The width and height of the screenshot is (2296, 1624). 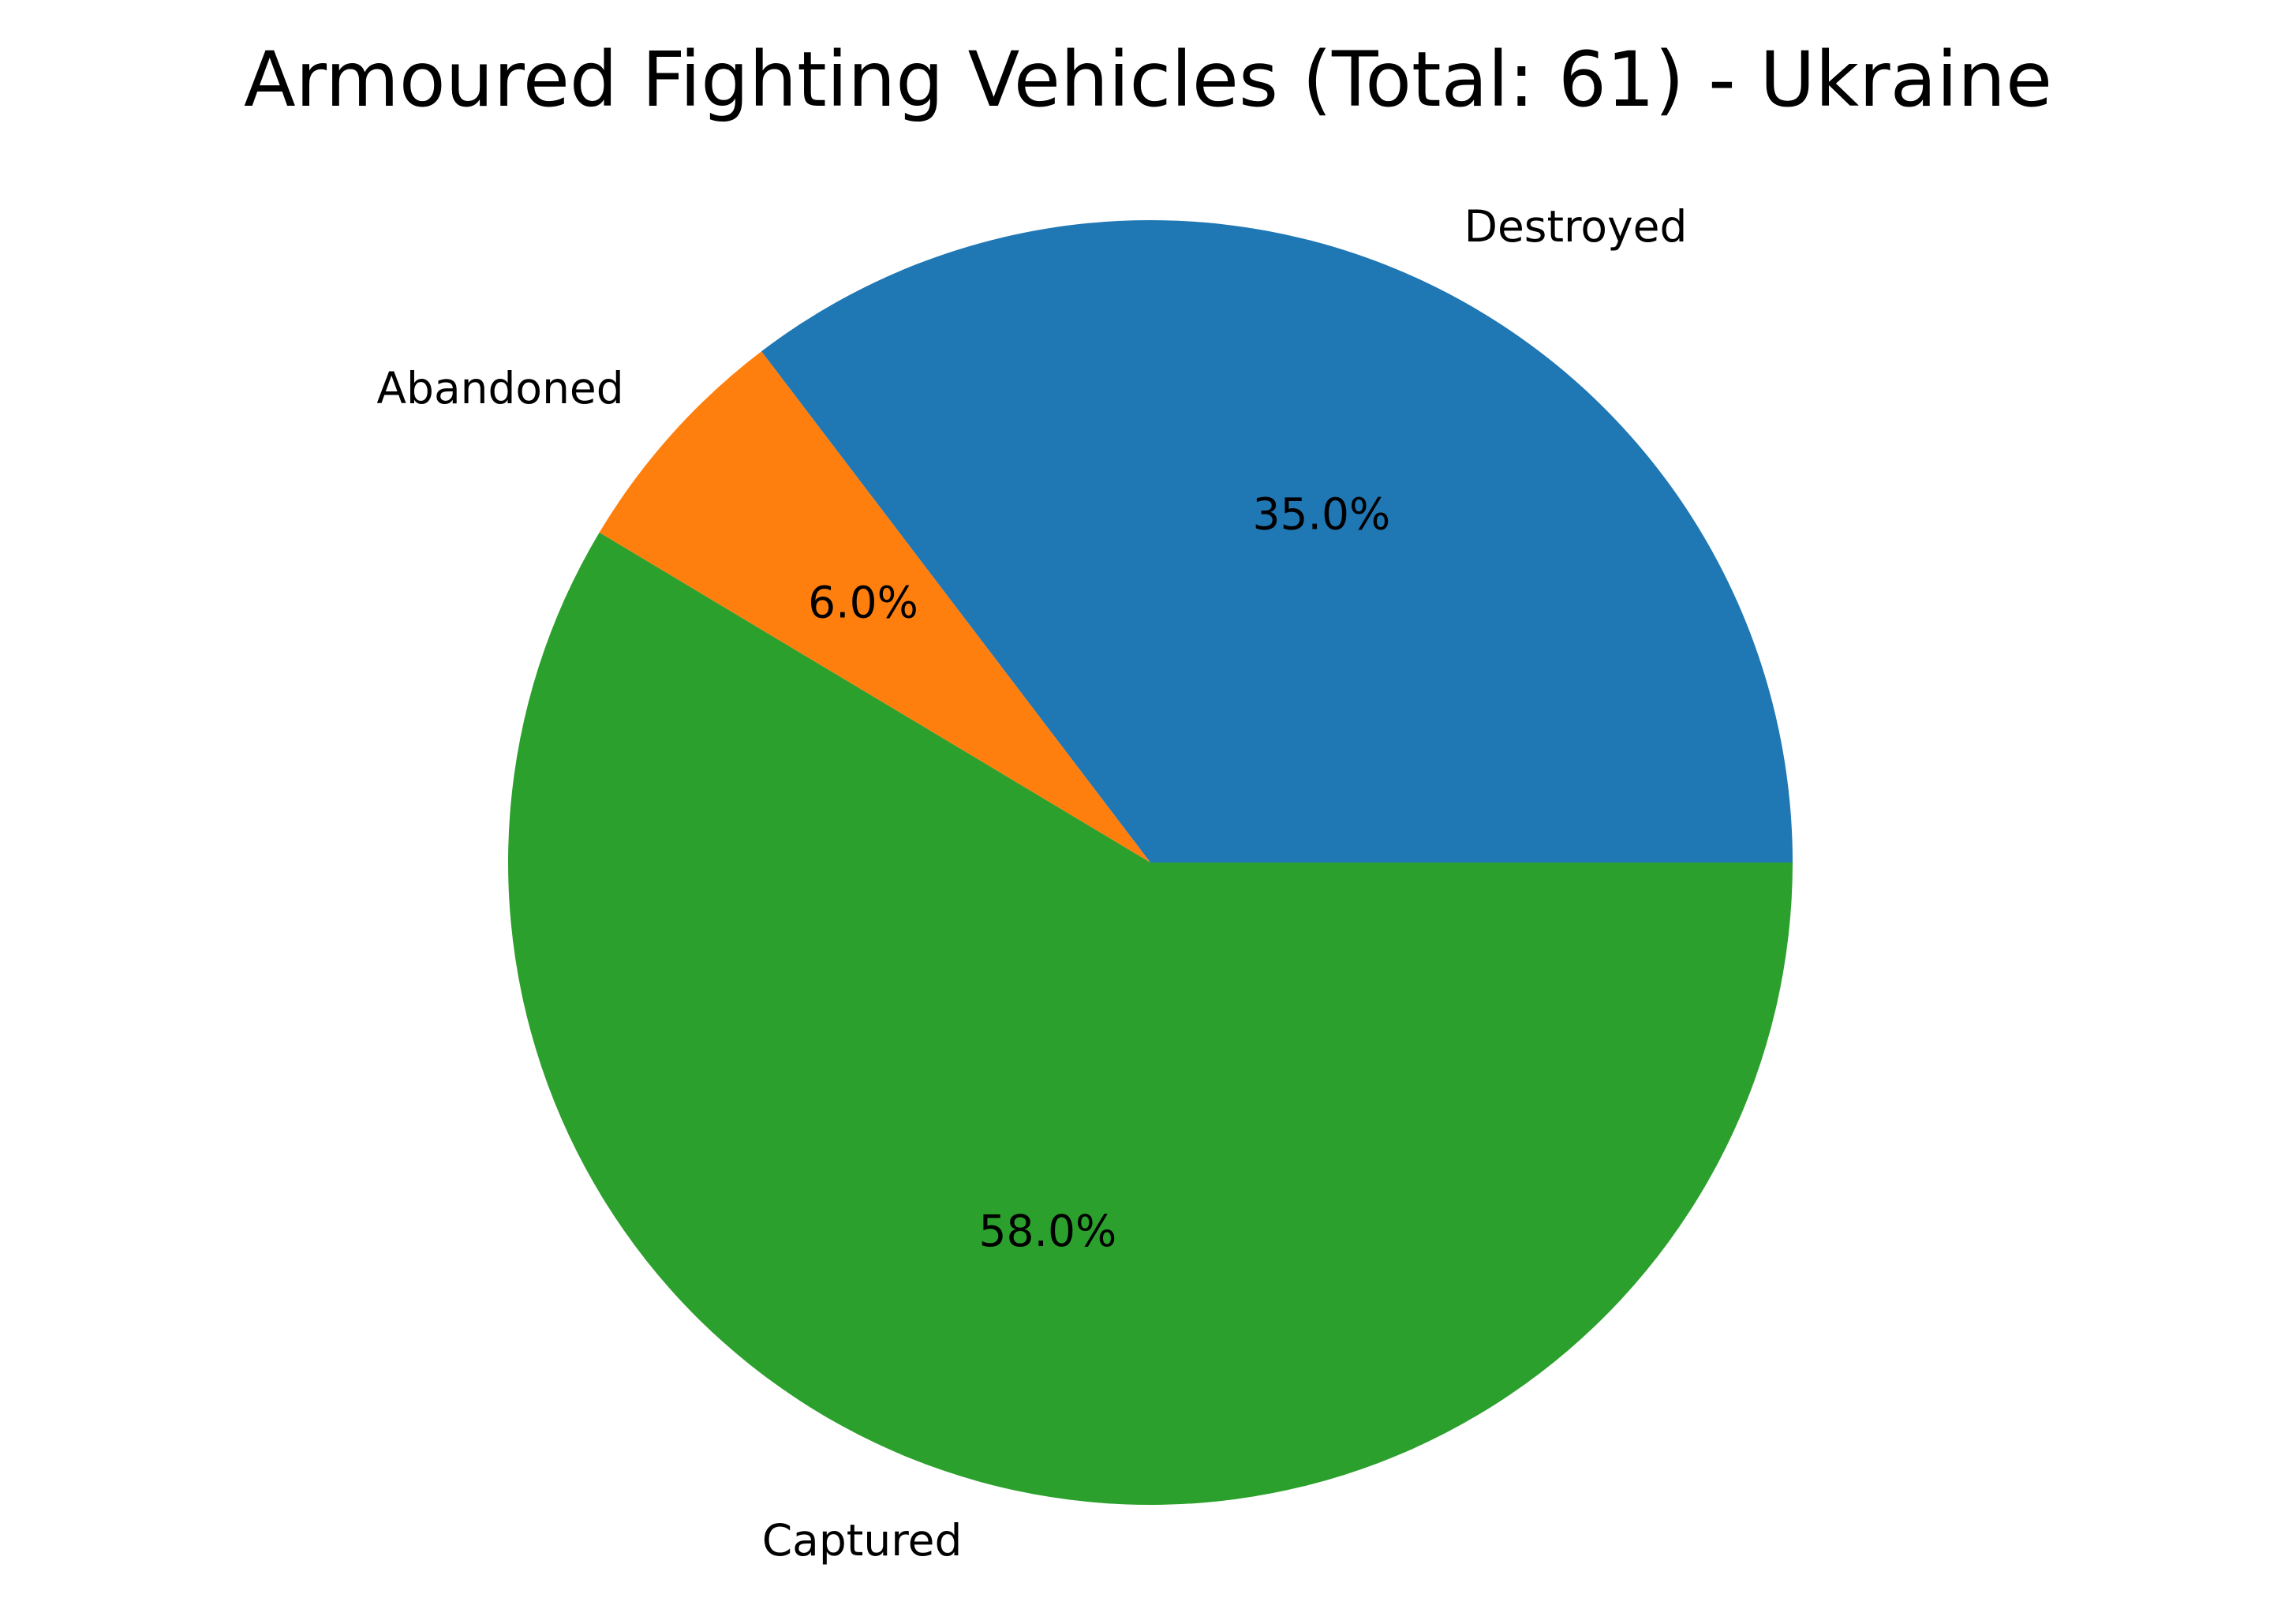 What do you see at coordinates (862, 1540) in the screenshot?
I see `slice-label-captured: Captured` at bounding box center [862, 1540].